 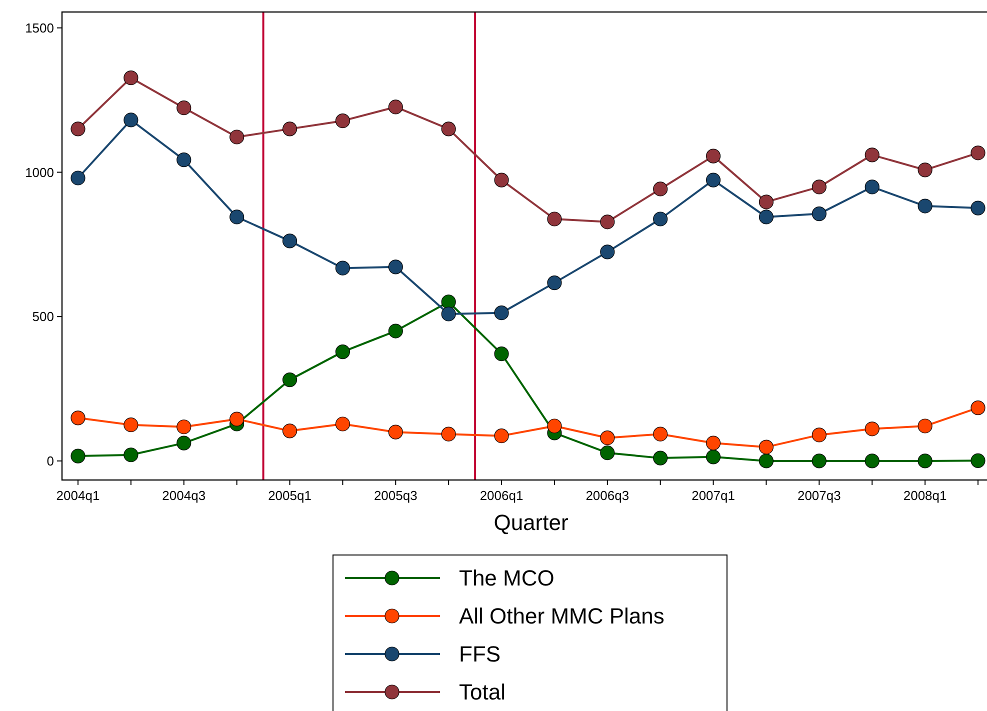 I want to click on y-tick-label: 500, so click(x=43, y=316).